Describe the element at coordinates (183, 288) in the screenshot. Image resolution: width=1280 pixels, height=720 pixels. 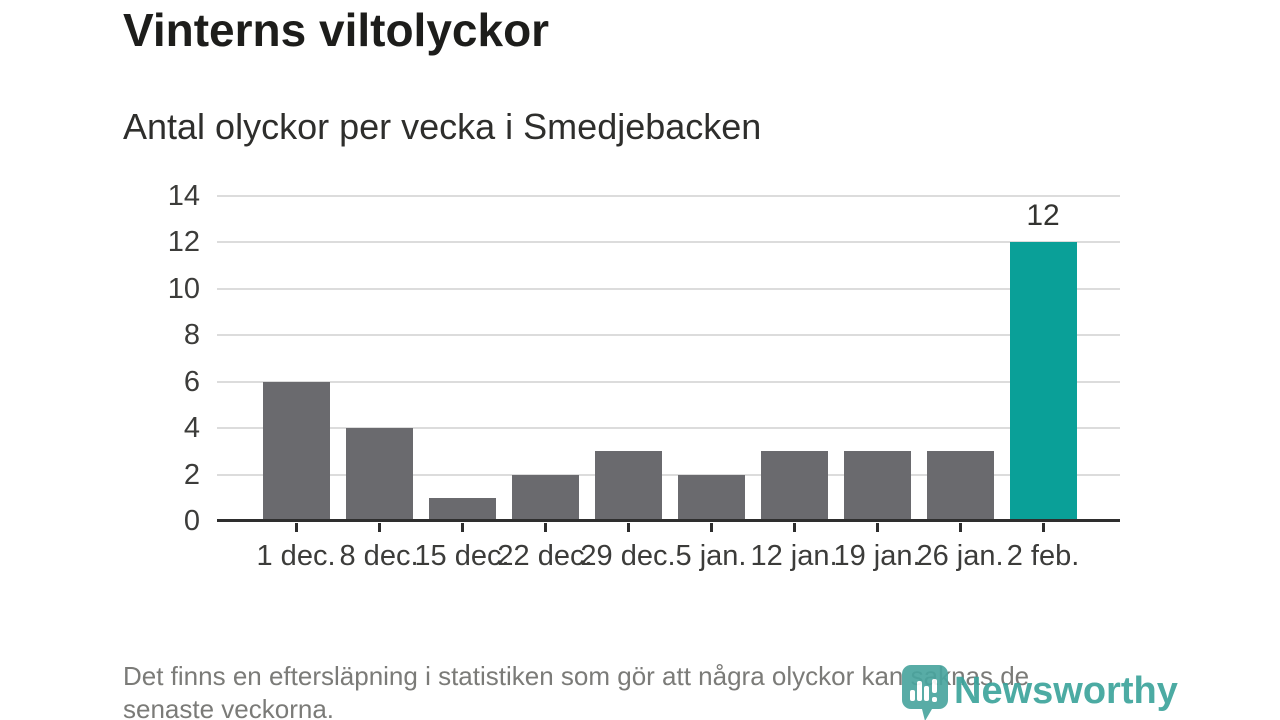
I see `y-axis-label-10: 10` at that location.